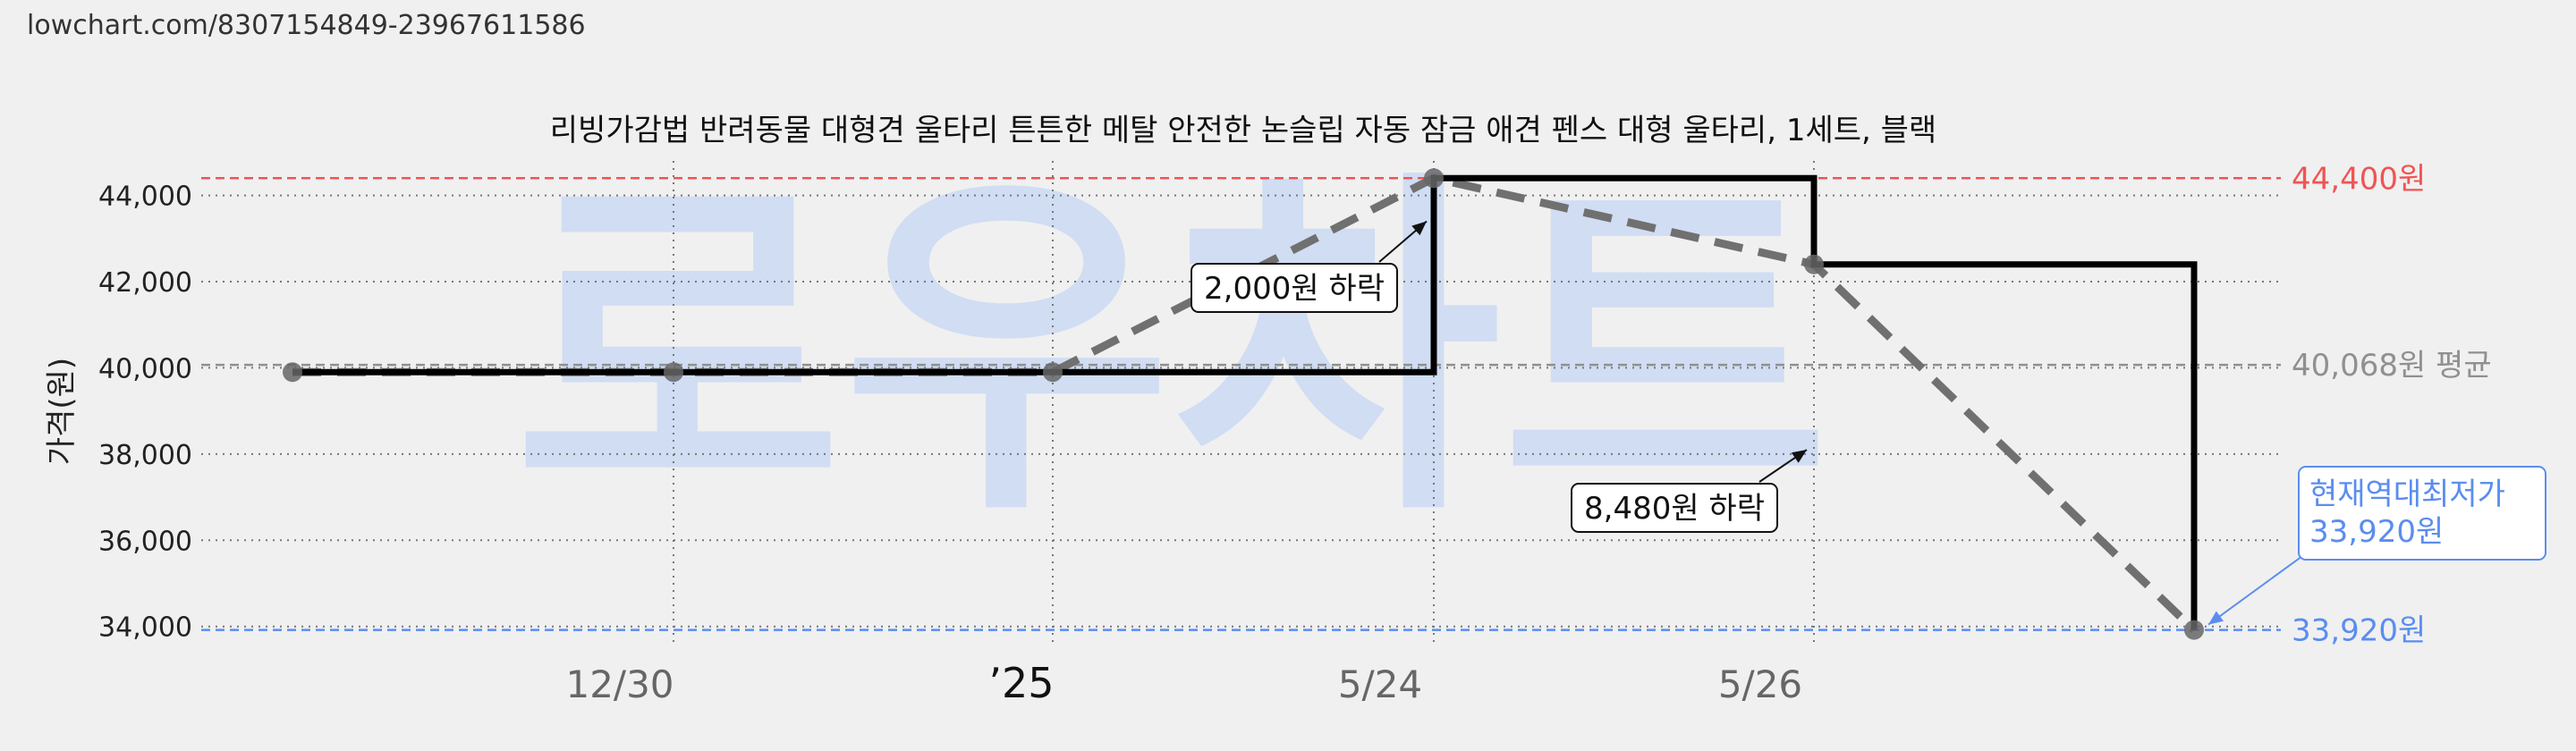 The height and width of the screenshot is (751, 2576). Describe the element at coordinates (2359, 631) in the screenshot. I see `reference-label: 33,920원` at that location.